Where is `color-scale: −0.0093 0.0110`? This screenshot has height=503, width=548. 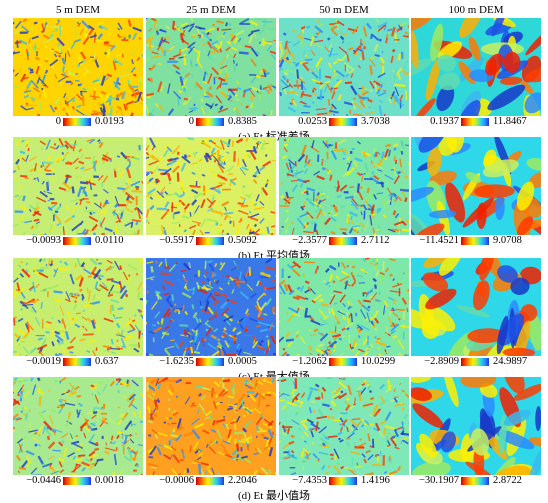
color-scale: −0.0093 0.0110 is located at coordinates (78, 241).